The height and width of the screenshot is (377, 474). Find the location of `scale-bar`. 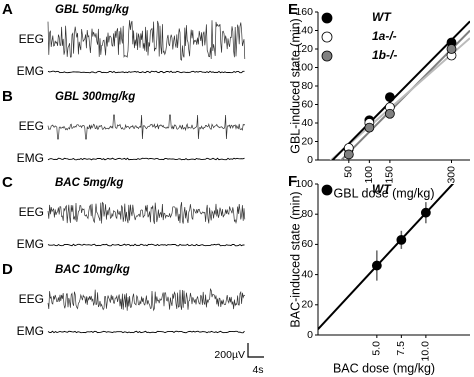

scale-bar is located at coordinates (255, 350).